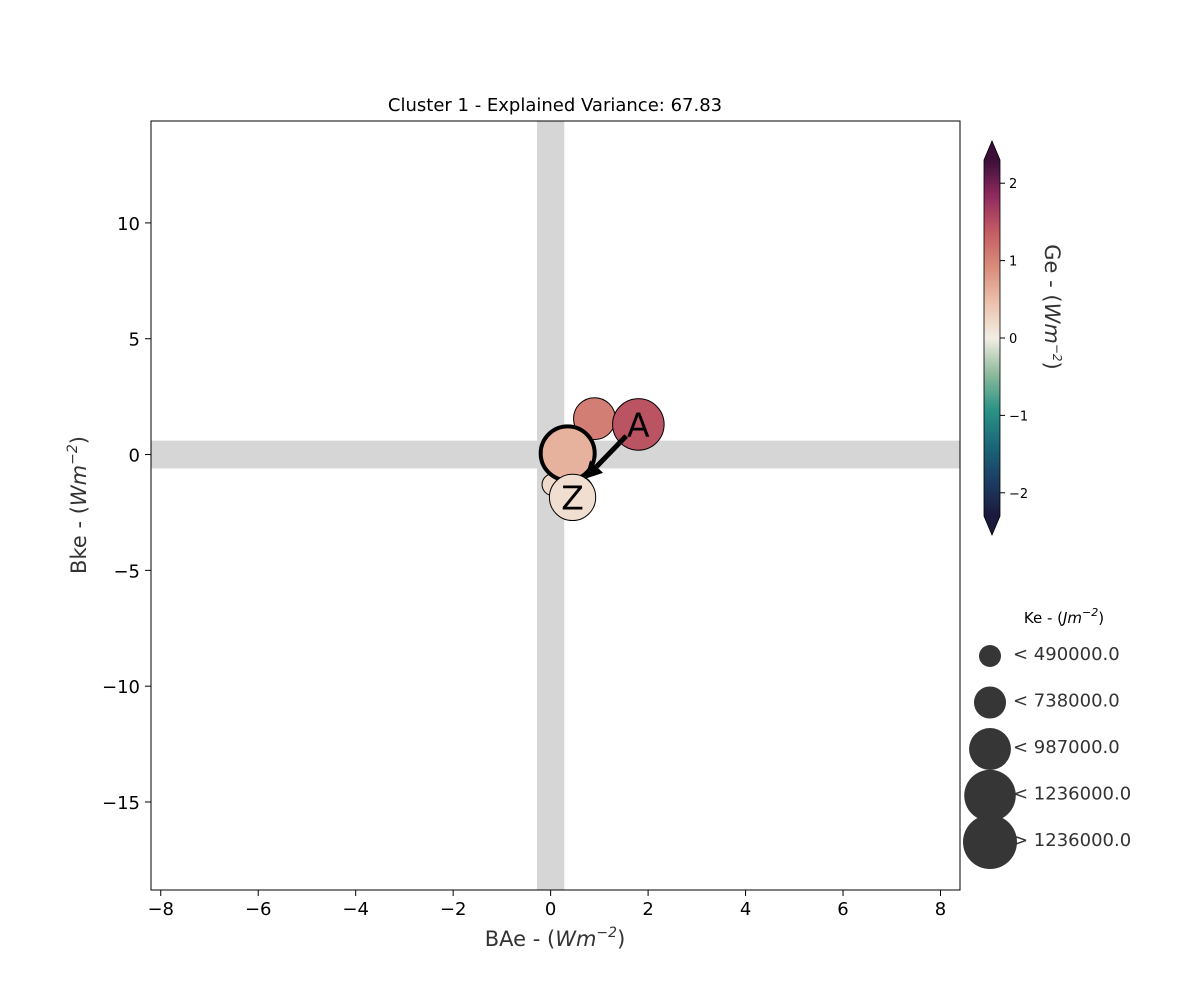 Image resolution: width=1200 pixels, height=1000 pixels. What do you see at coordinates (1018, 494) in the screenshot?
I see `colorbar-tick-label: −2` at bounding box center [1018, 494].